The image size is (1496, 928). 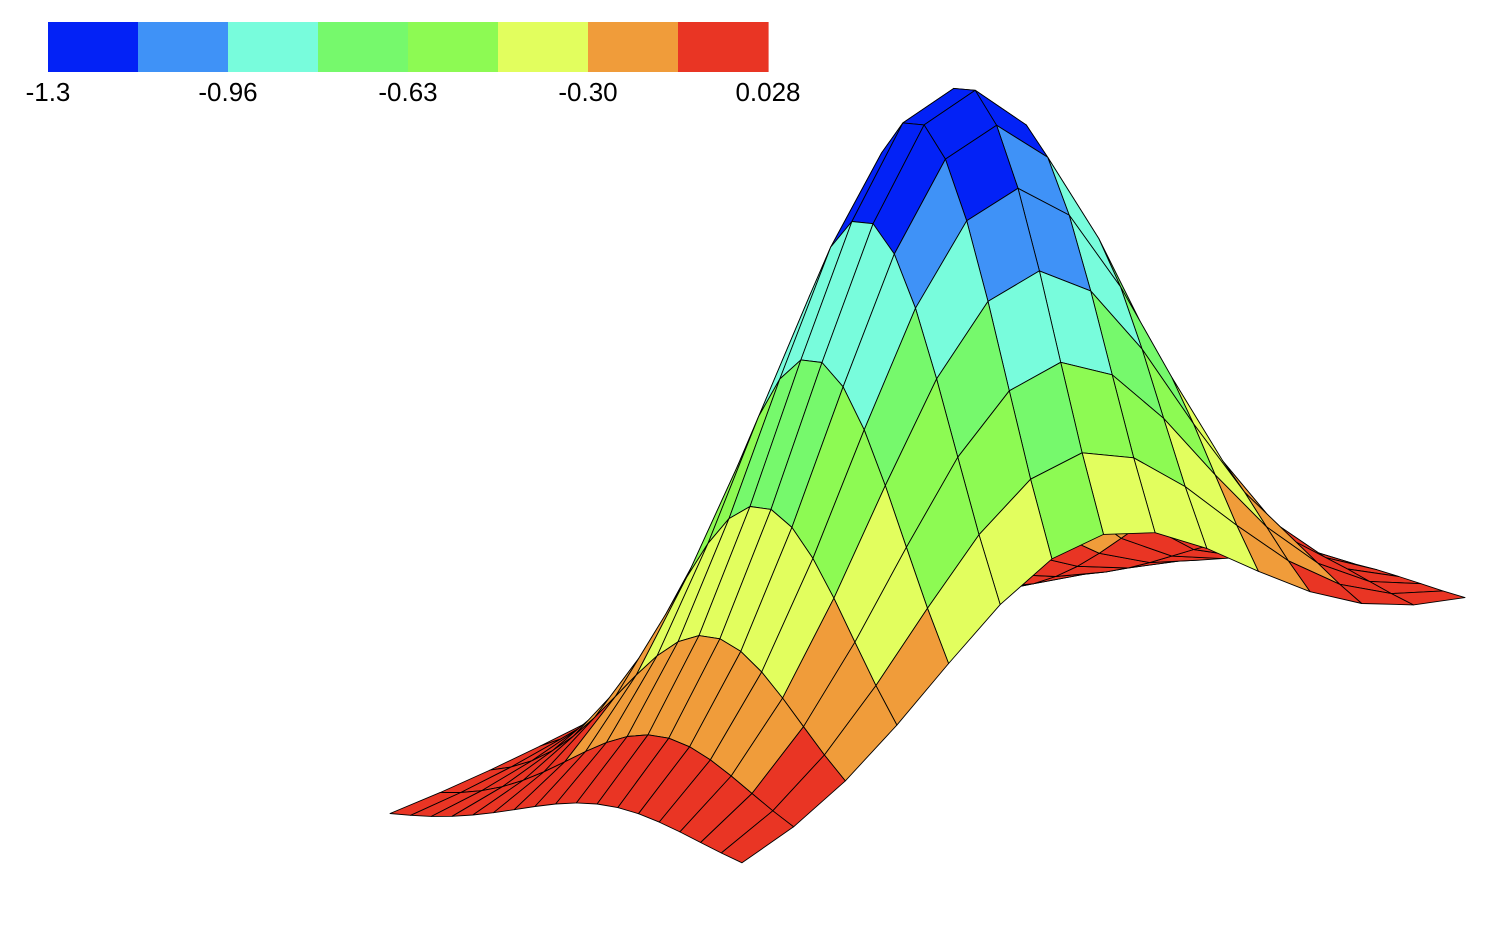 What do you see at coordinates (757, 837) in the screenshot?
I see `surface-cell` at bounding box center [757, 837].